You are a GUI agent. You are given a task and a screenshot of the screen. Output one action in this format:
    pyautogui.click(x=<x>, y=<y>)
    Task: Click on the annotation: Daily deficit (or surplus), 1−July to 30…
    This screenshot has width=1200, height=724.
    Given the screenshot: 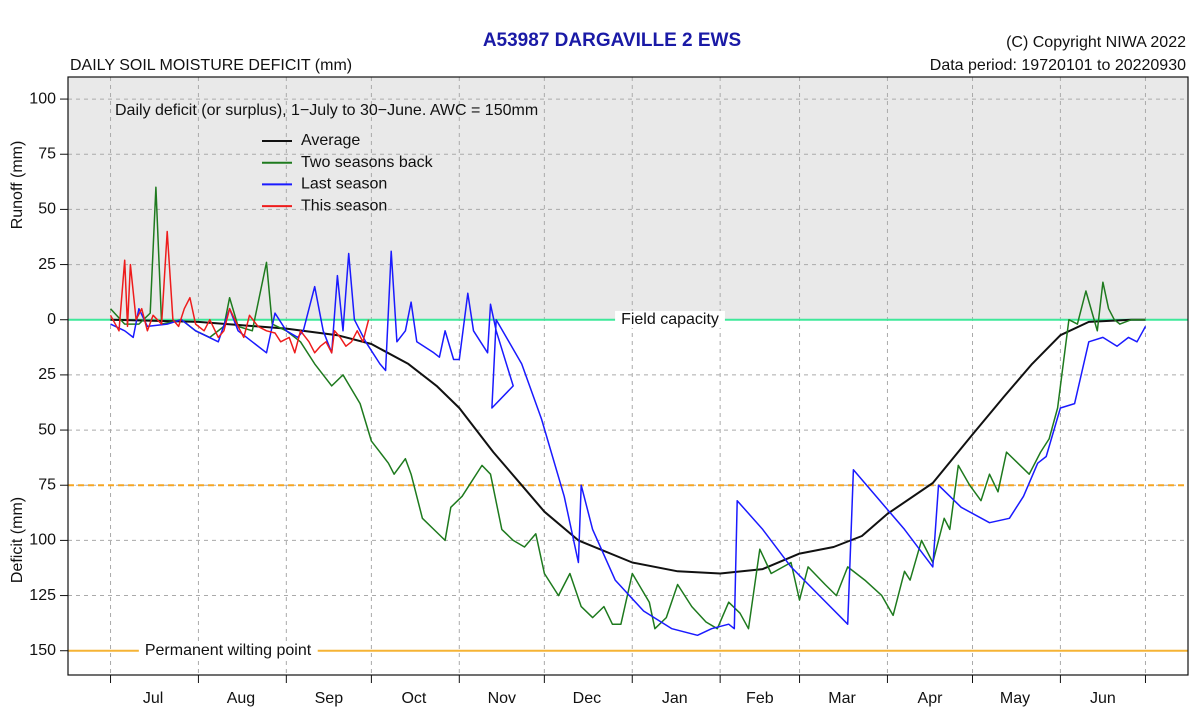 What is the action you would take?
    pyautogui.click(x=326, y=110)
    